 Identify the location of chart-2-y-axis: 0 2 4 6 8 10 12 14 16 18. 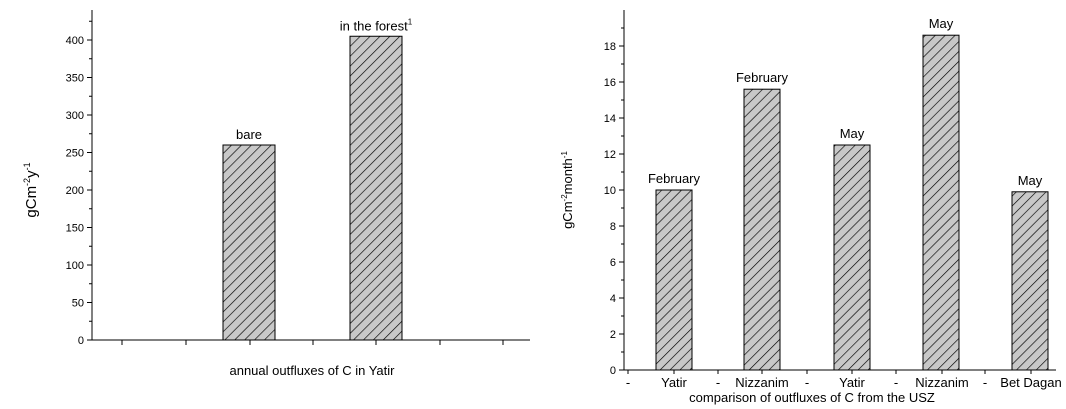
(614, 193).